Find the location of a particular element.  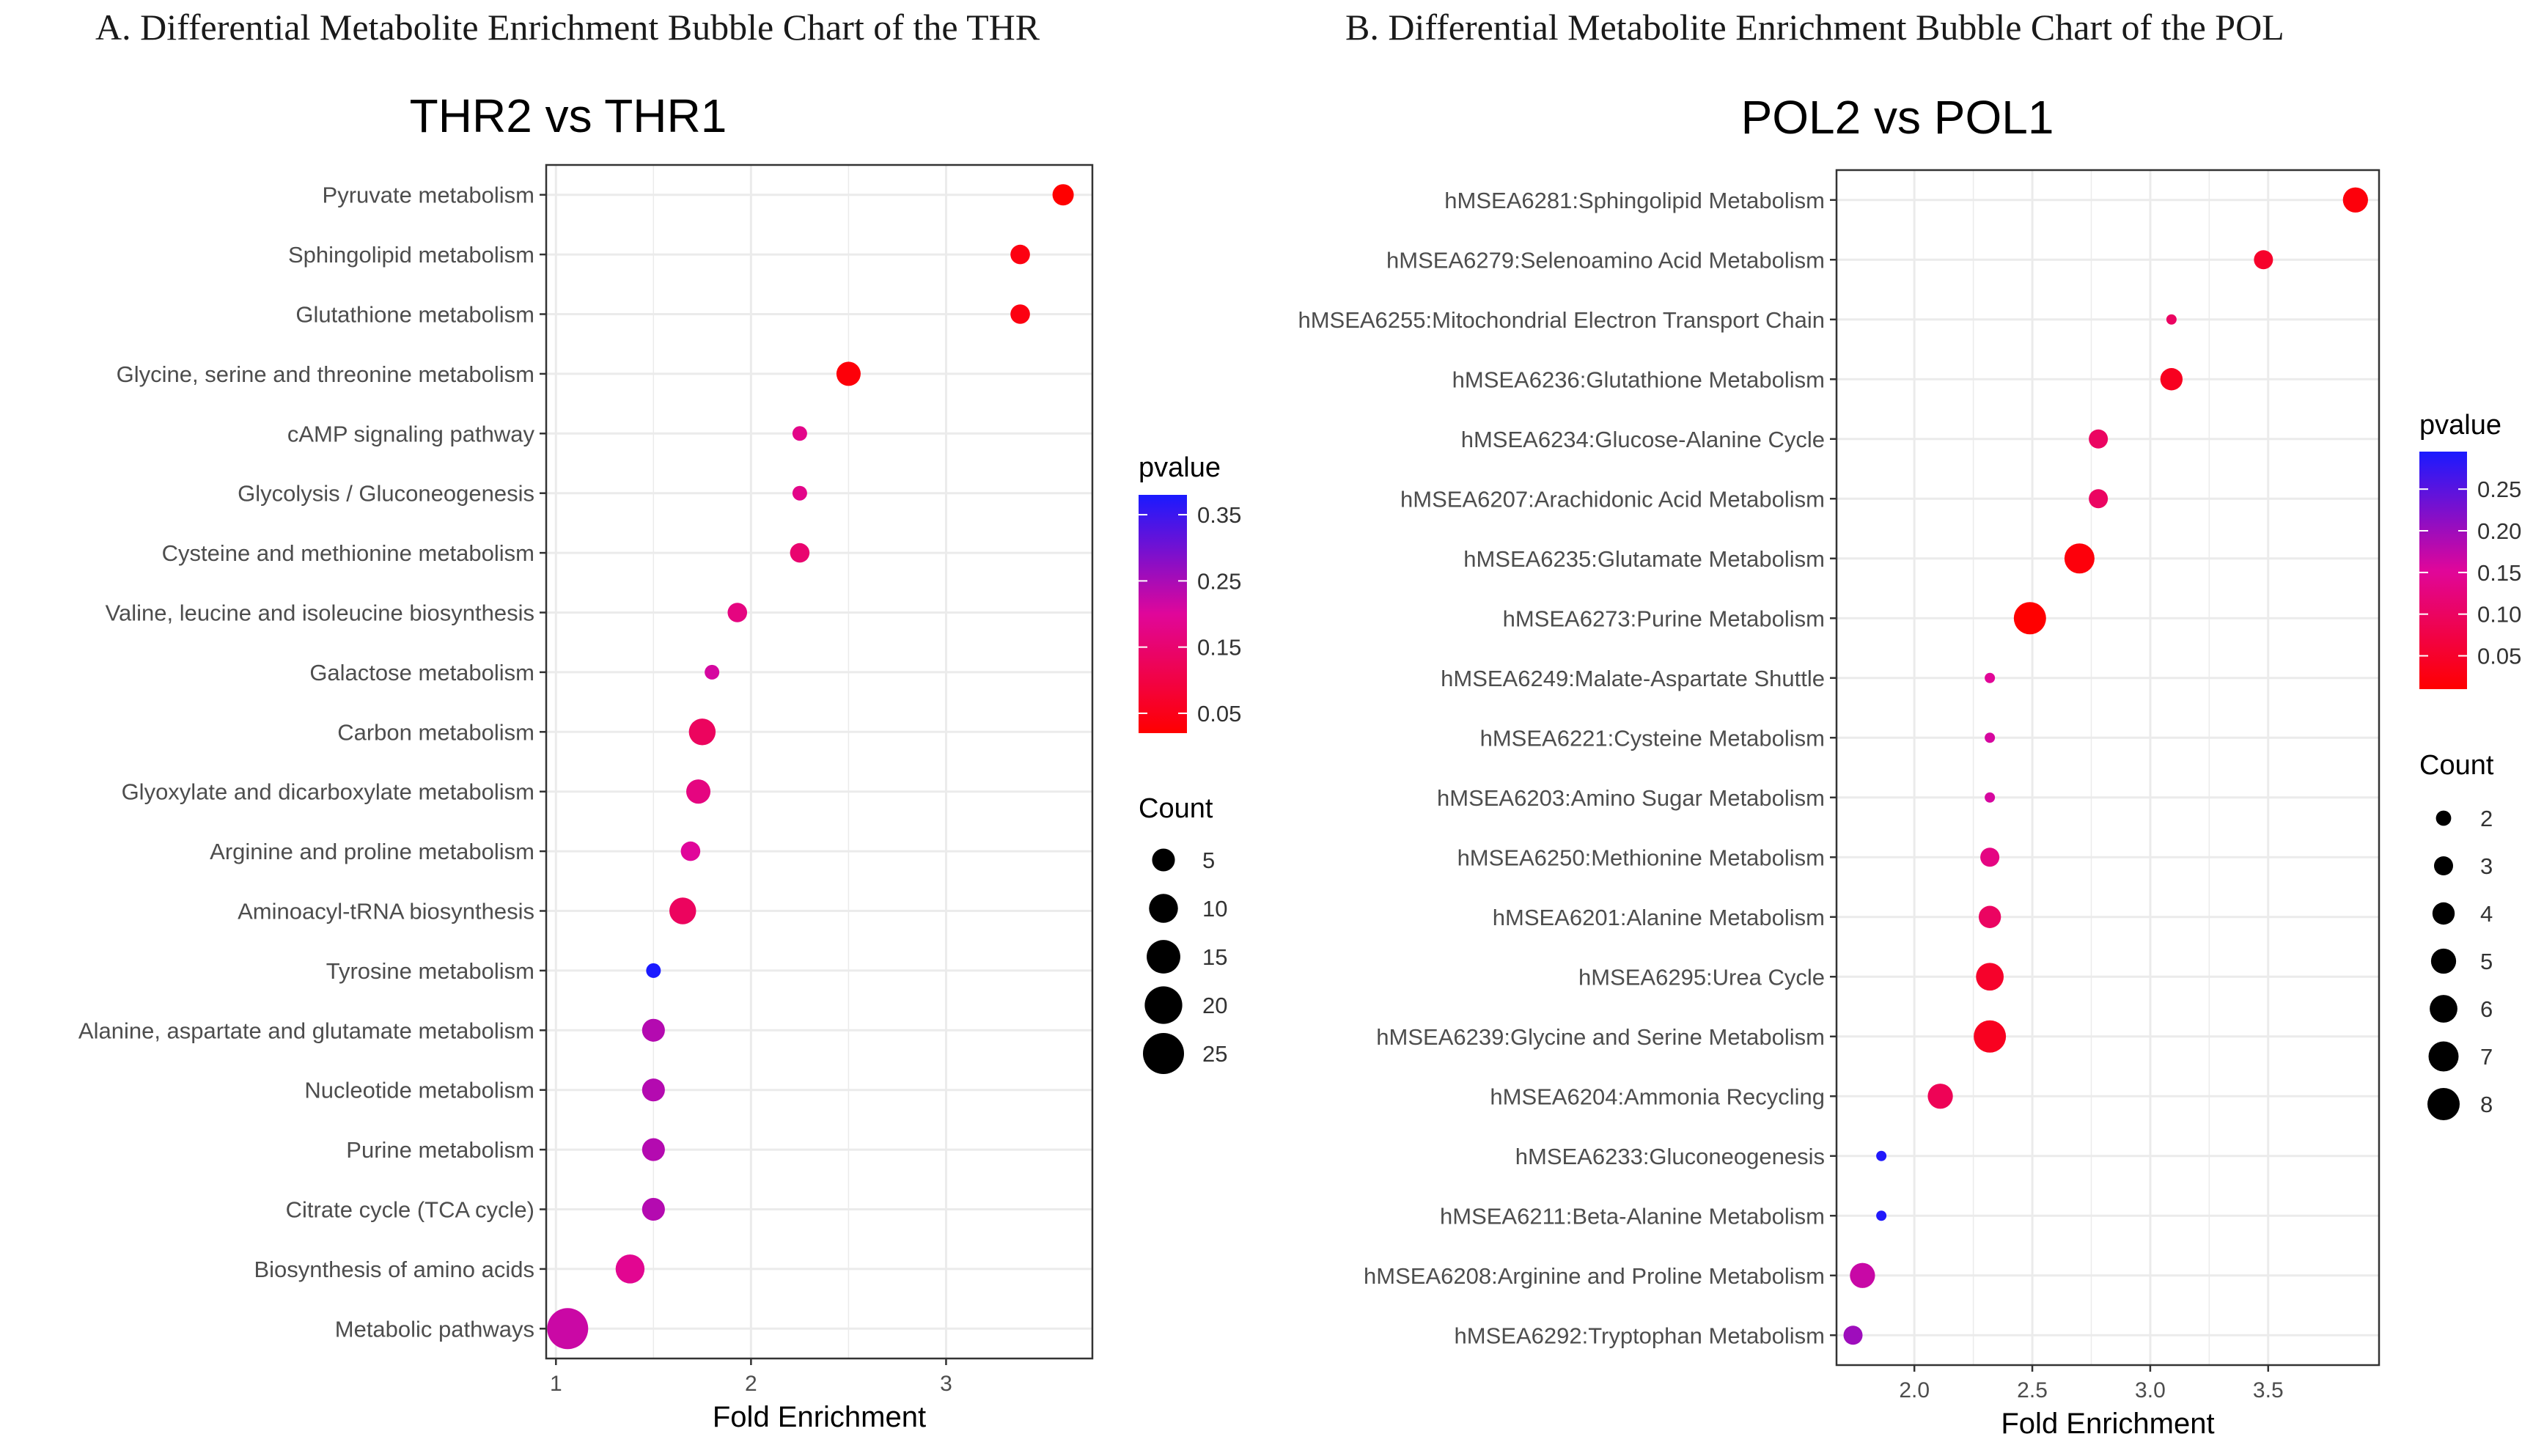

y-tick-label: hMSEA6204:Ammonia Recycling is located at coordinates (1657, 1096).